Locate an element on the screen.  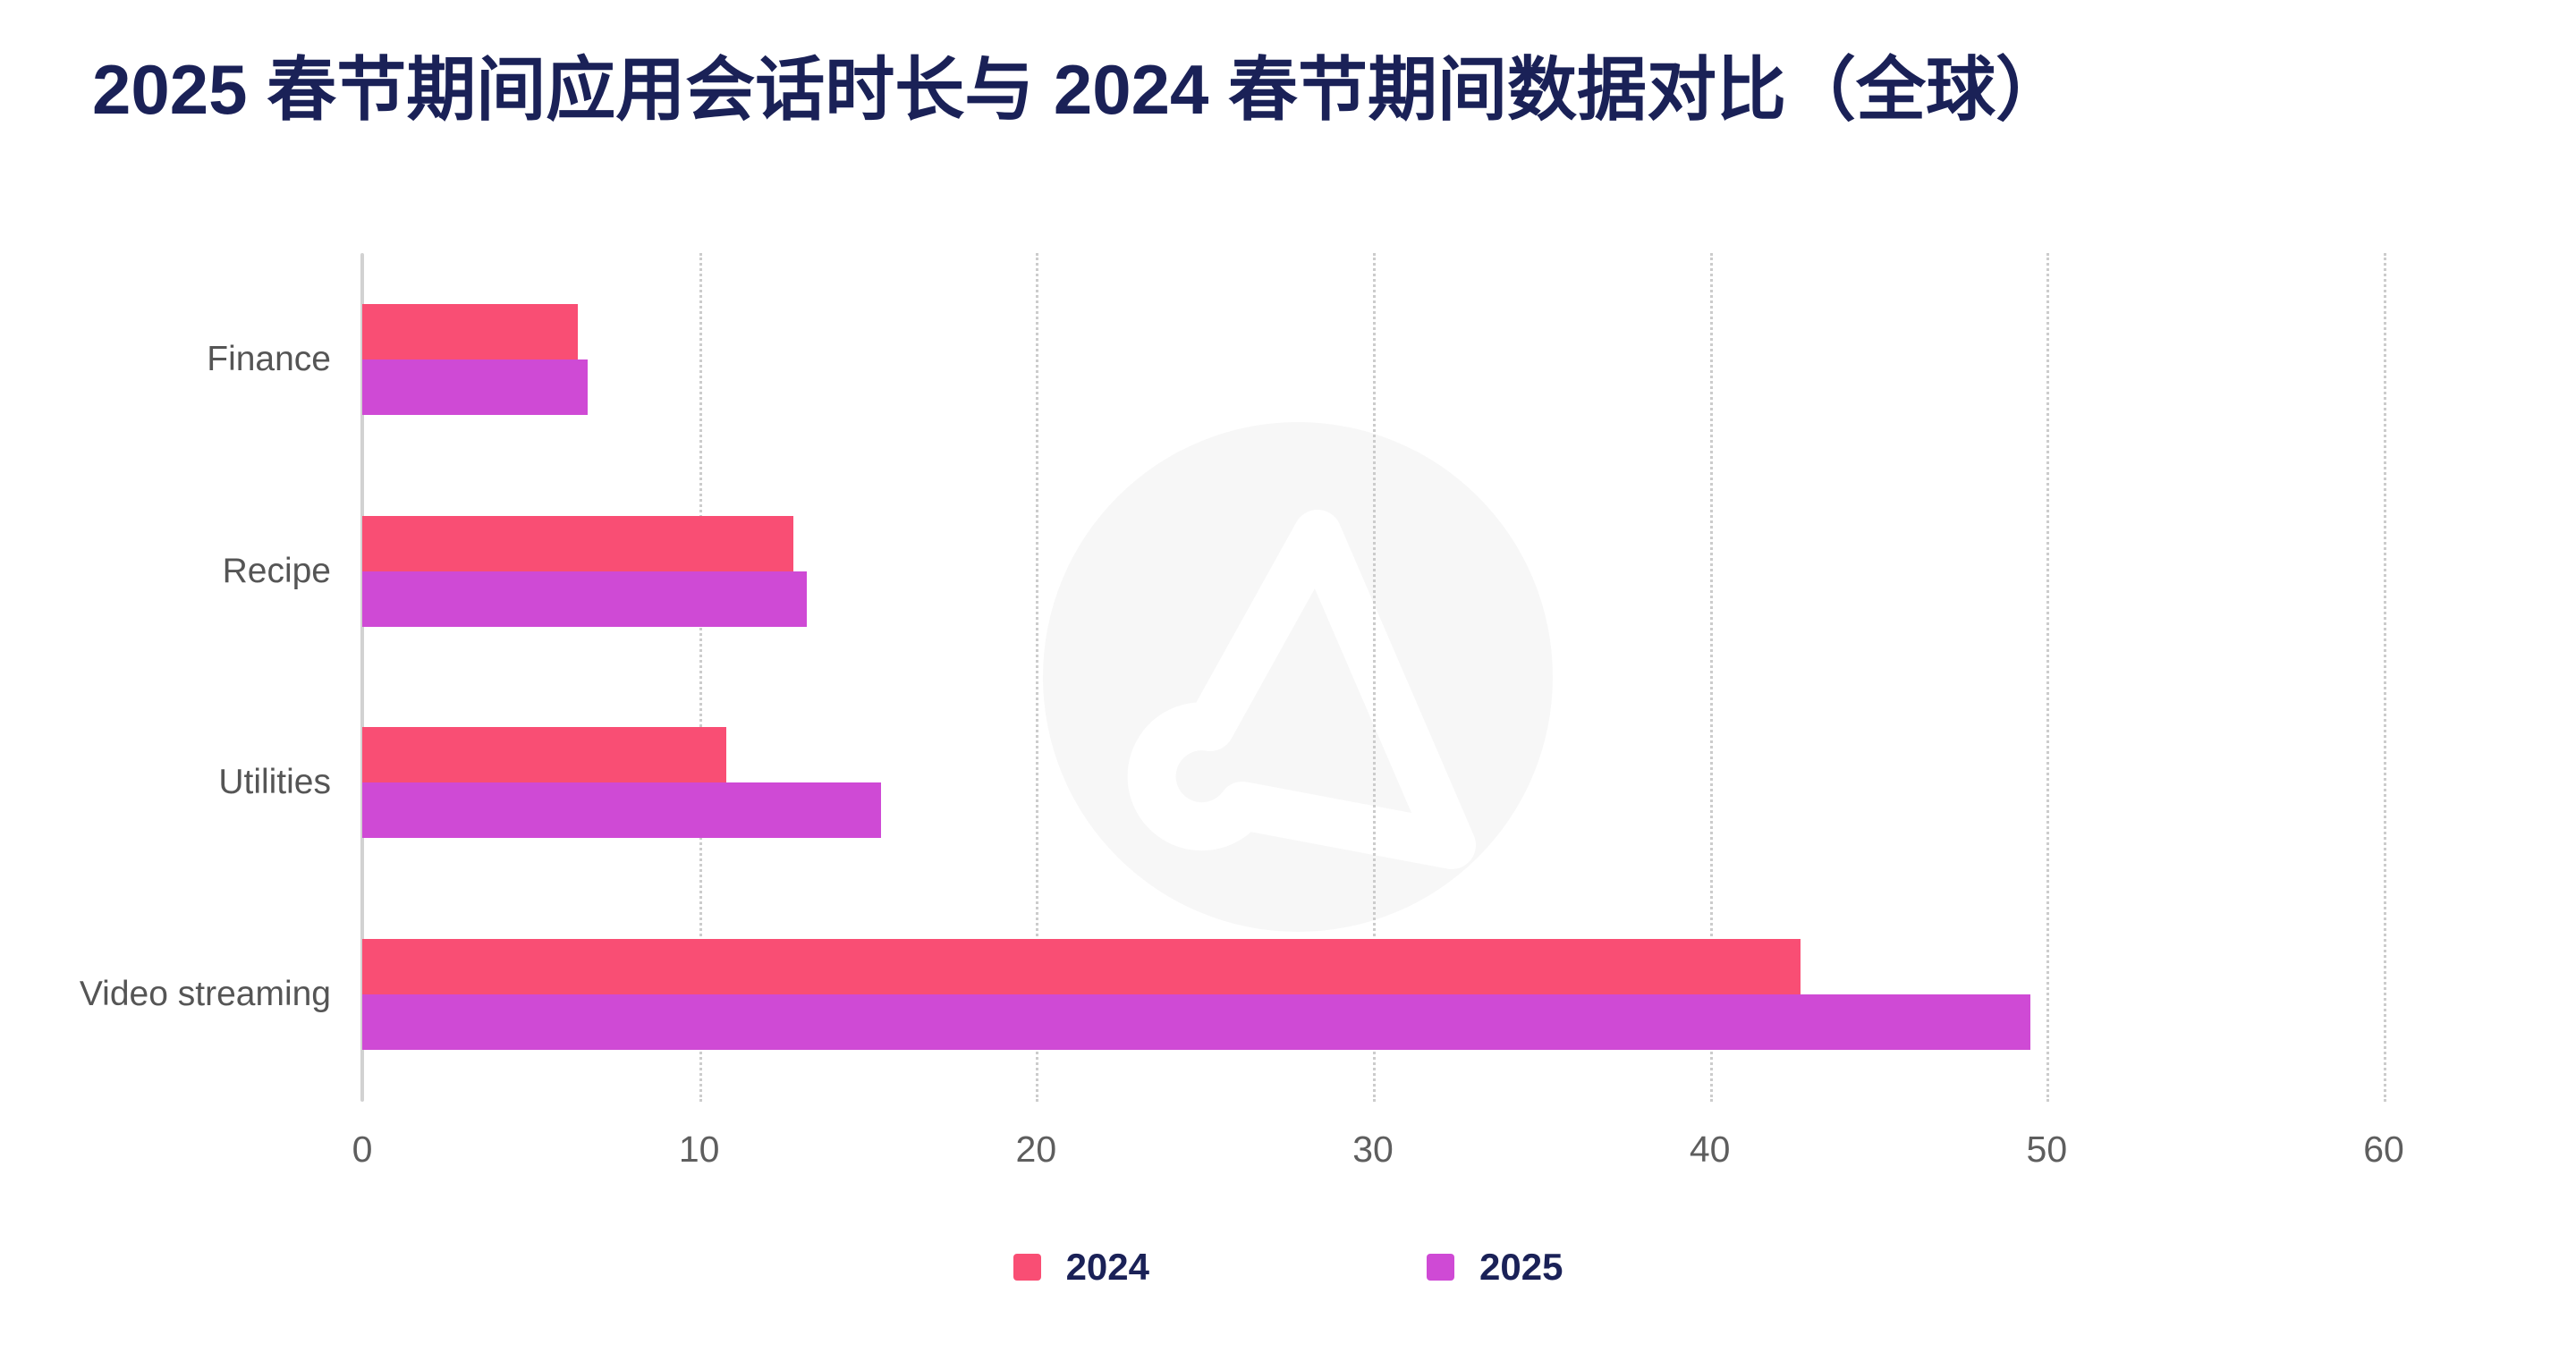
x-tick-label-50: 50 is located at coordinates (2047, 1149).